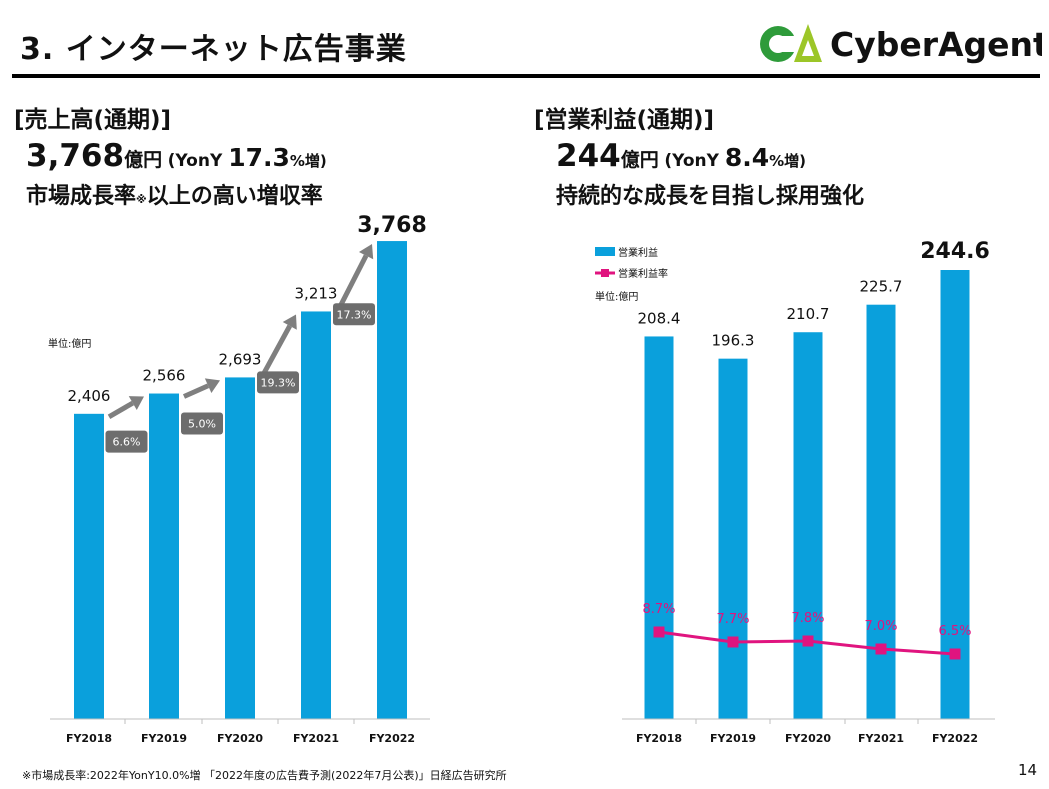 The width and height of the screenshot is (1049, 789). What do you see at coordinates (1028, 770) in the screenshot?
I see `page-number: 14` at bounding box center [1028, 770].